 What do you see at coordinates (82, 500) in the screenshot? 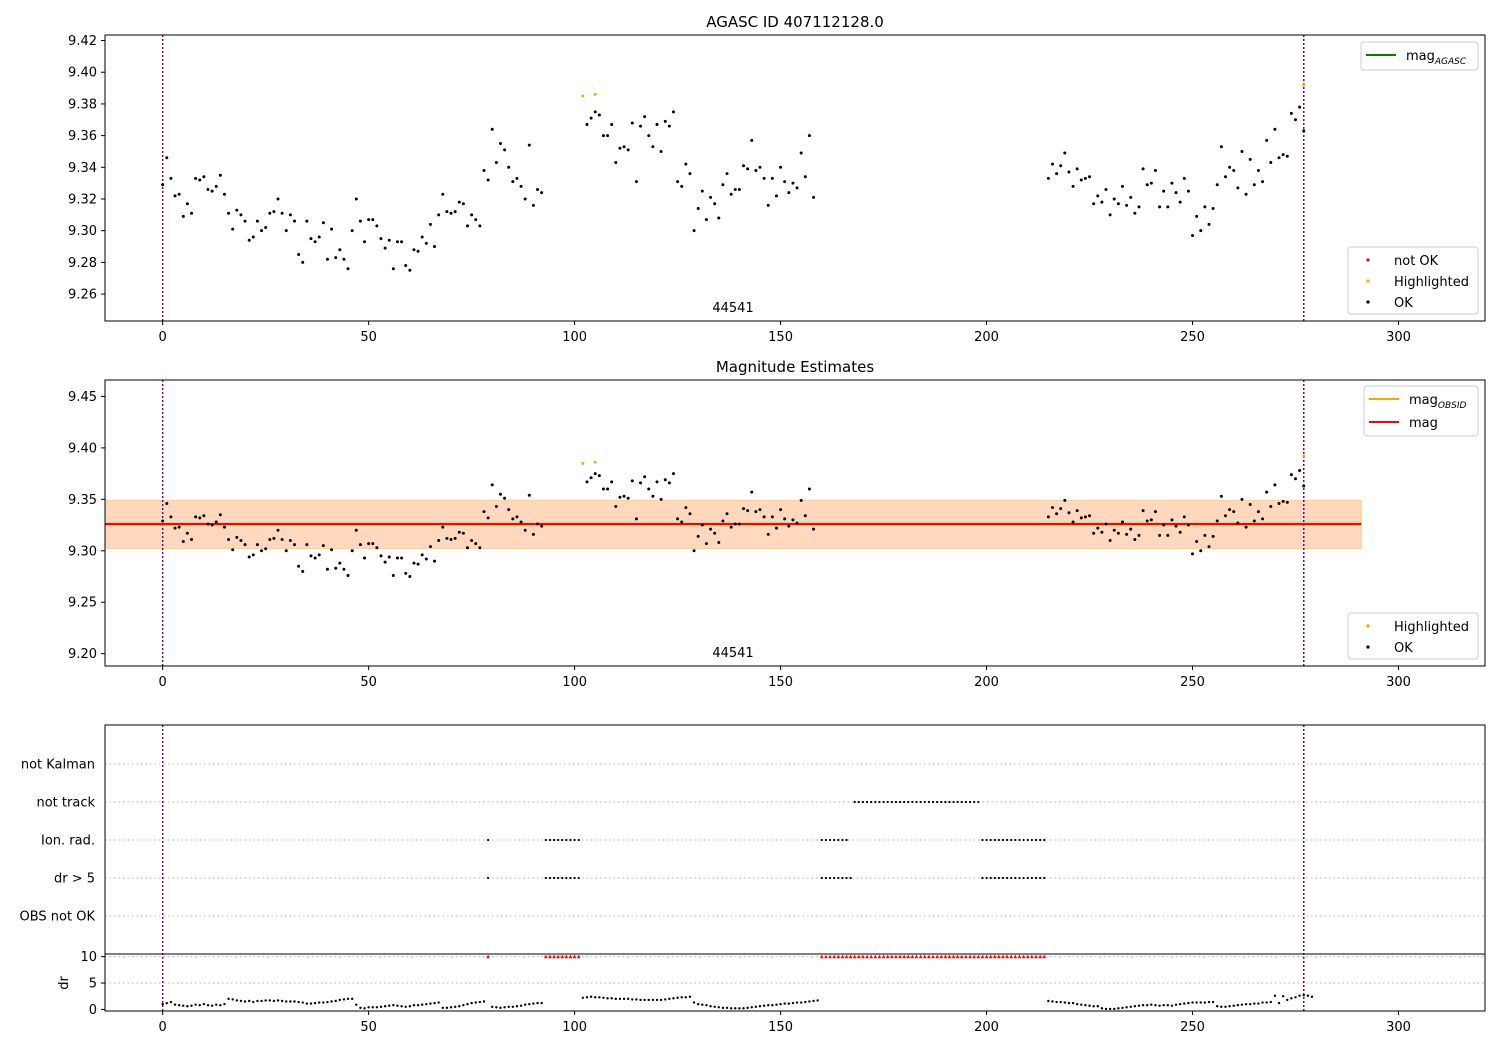
I see `y-tick-label: 9.35` at bounding box center [82, 500].